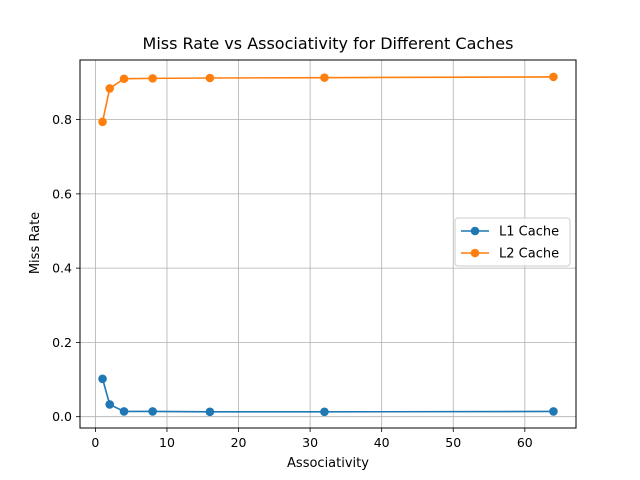 This screenshot has width=640, height=480. Describe the element at coordinates (529, 232) in the screenshot. I see `legend-label: L1 Cache` at that location.